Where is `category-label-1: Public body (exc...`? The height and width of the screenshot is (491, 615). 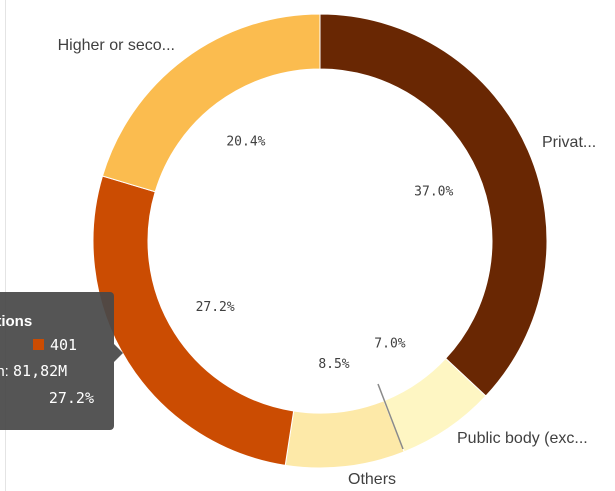
category-label-1: Public body (exc... is located at coordinates (522, 438).